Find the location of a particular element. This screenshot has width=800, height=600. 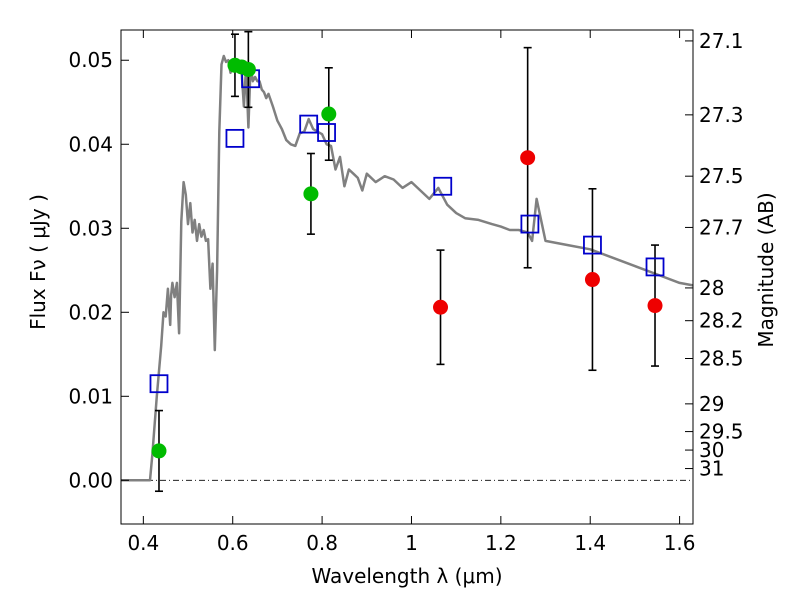

x-tick-label: 1 is located at coordinates (411, 543).